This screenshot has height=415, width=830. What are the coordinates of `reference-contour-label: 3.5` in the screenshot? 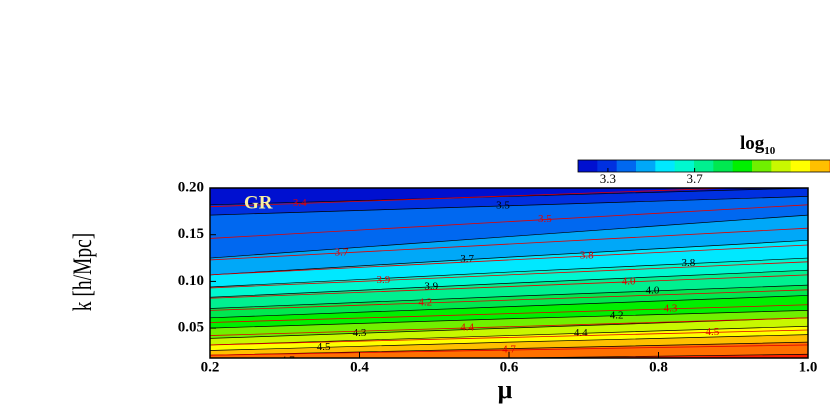 It's located at (545, 219).